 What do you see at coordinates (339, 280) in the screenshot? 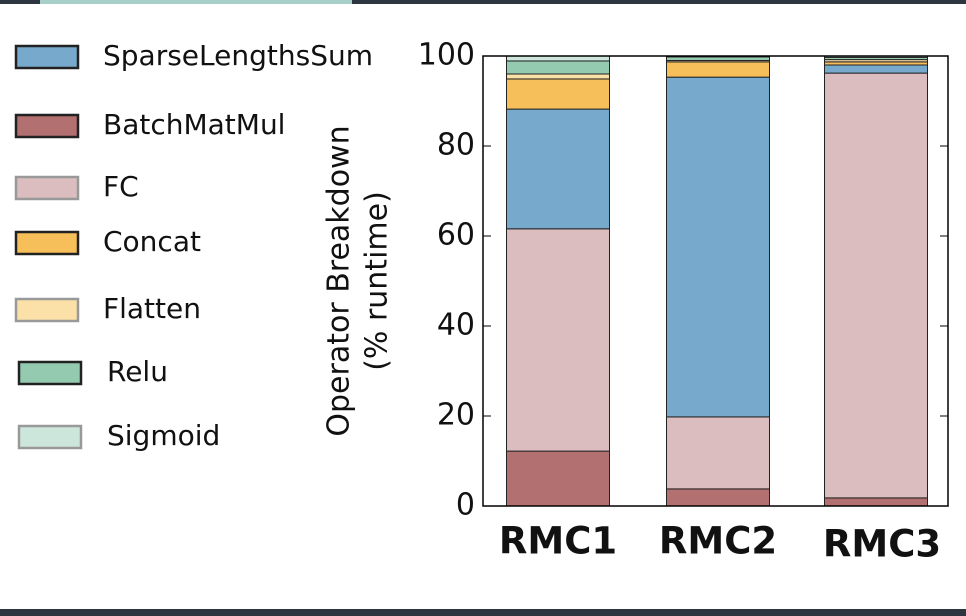
I see `y-label-line: Operator Breakdown` at bounding box center [339, 280].